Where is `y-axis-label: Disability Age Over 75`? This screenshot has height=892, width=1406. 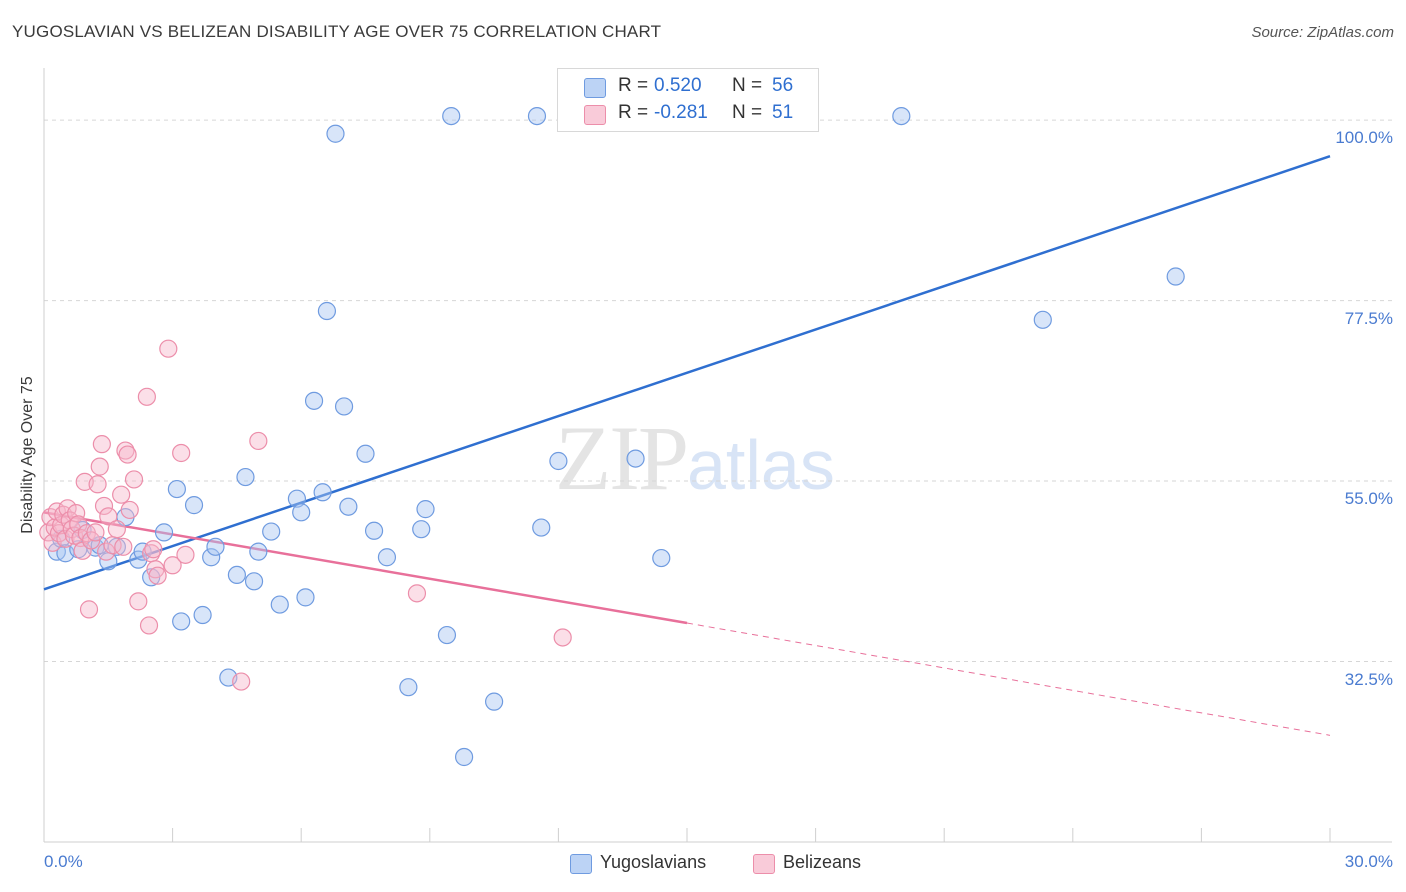
y-axis-label: Disability Age Over 75 is located at coordinates (27, 455).